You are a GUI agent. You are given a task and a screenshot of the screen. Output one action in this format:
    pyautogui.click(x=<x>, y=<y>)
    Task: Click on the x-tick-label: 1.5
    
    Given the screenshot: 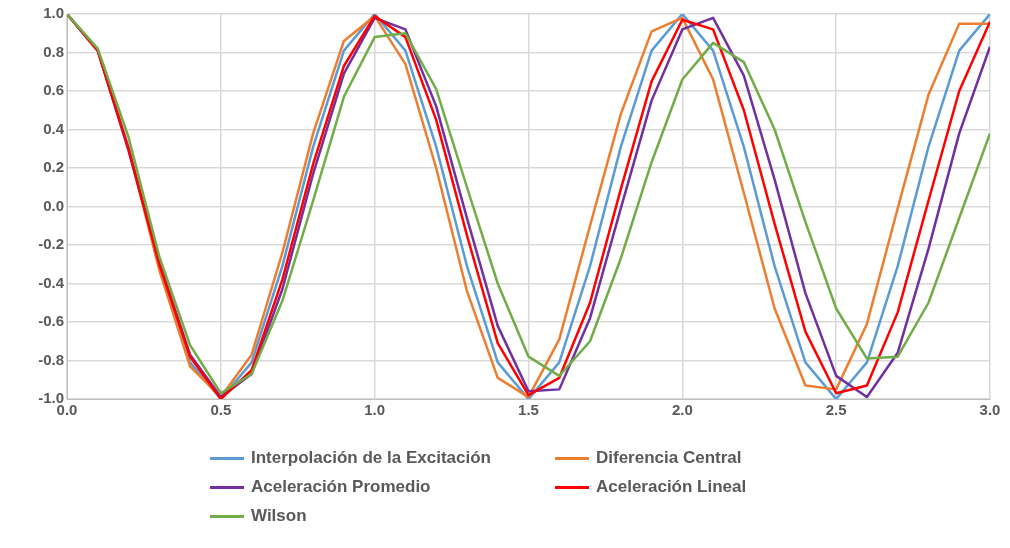 What is the action you would take?
    pyautogui.click(x=528, y=410)
    